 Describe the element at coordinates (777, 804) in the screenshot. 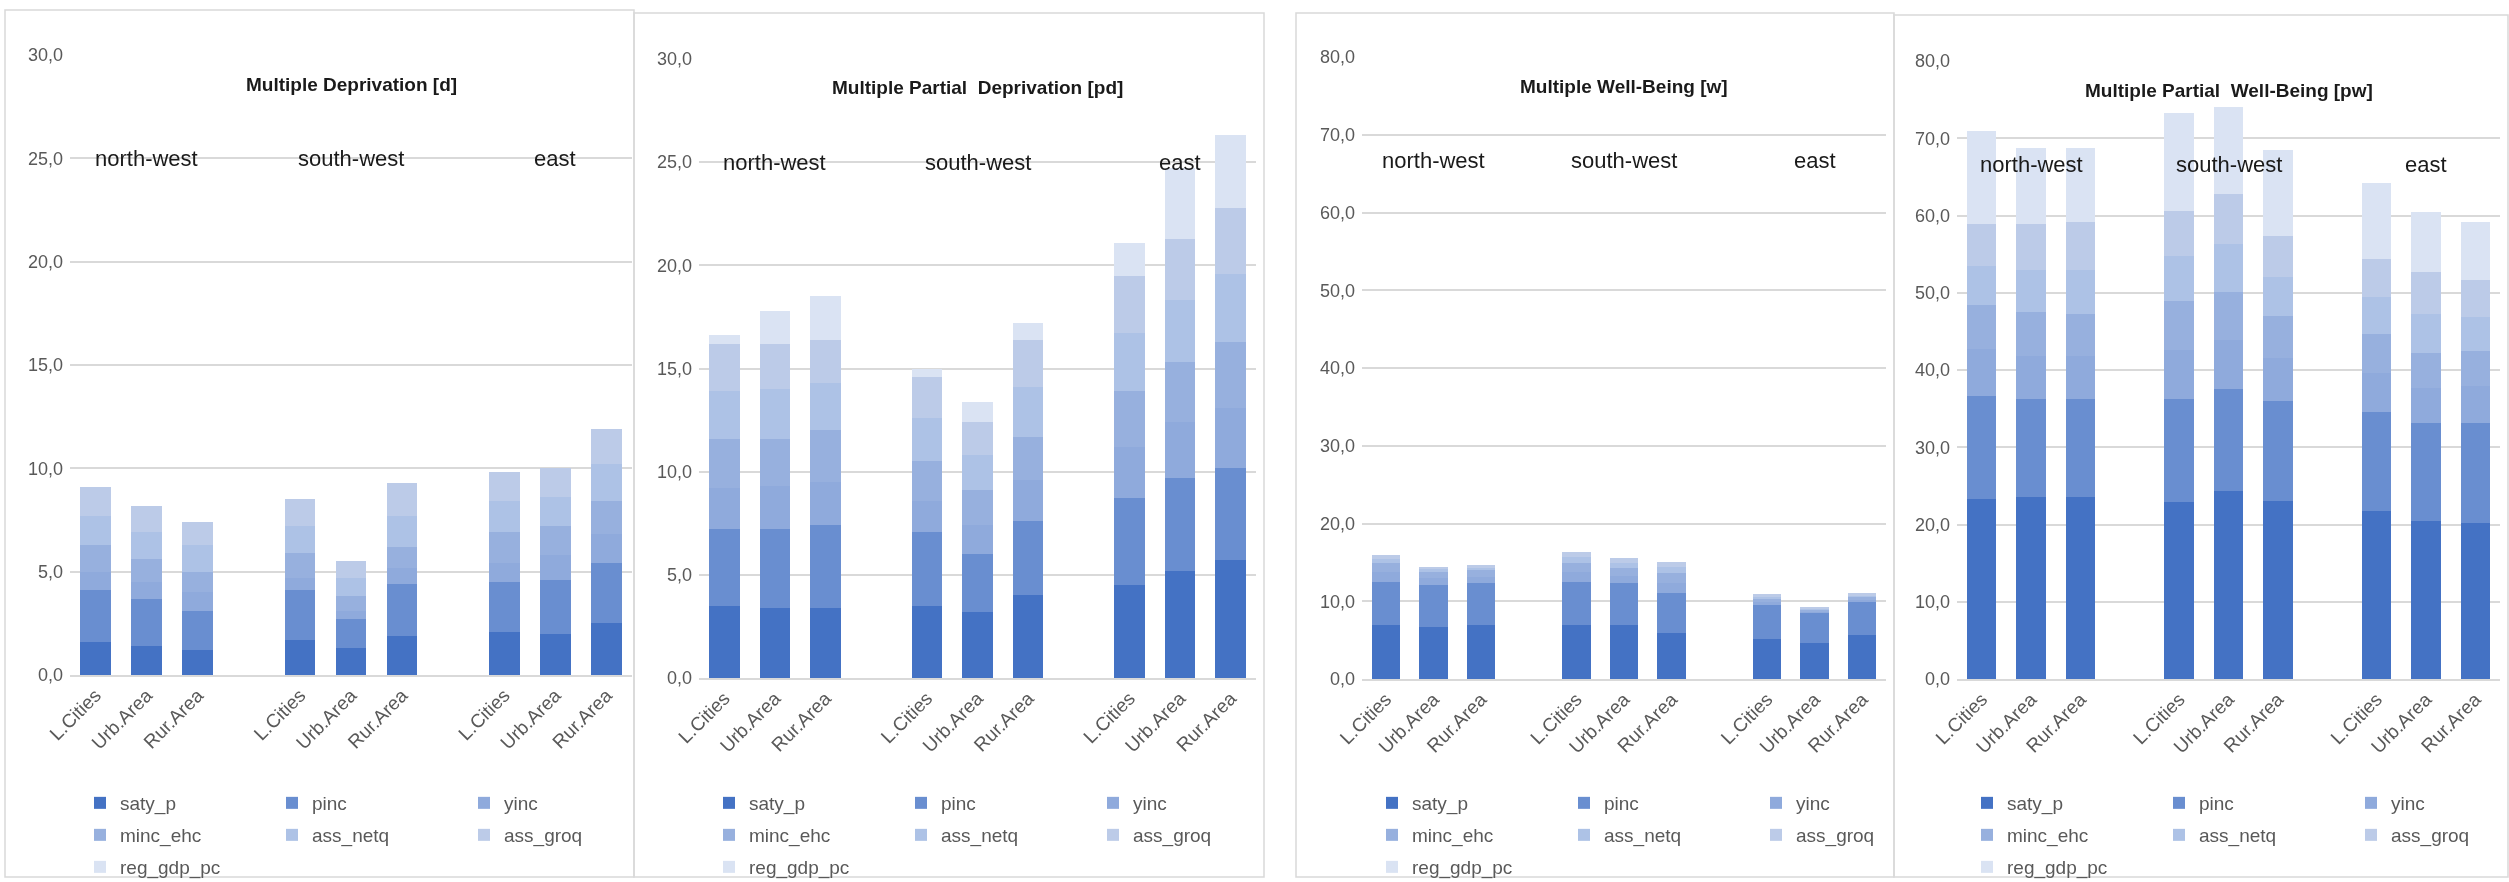

I see `legend-label: saty_p` at that location.